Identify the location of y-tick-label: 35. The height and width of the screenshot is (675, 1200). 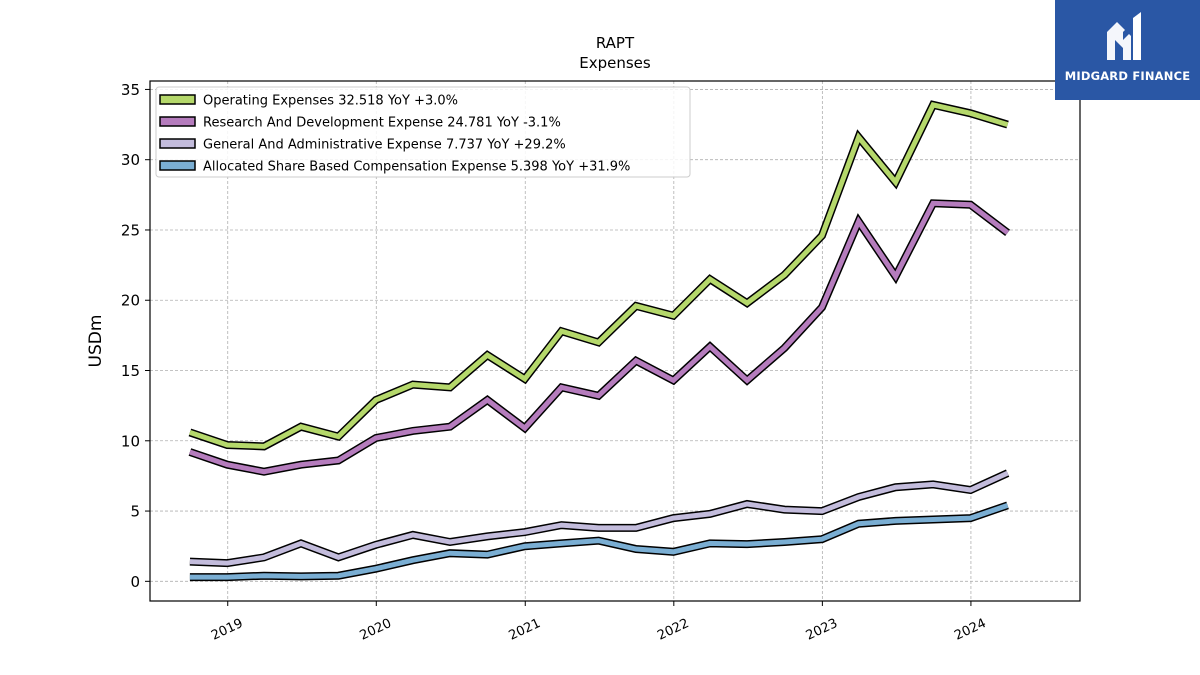
(130, 90).